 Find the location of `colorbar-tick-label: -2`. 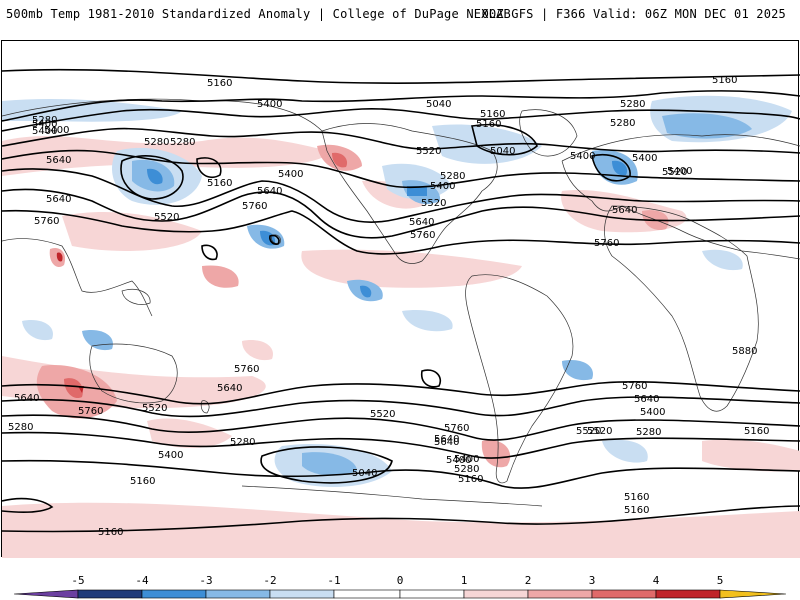

colorbar-tick-label: -2 is located at coordinates (269, 580).